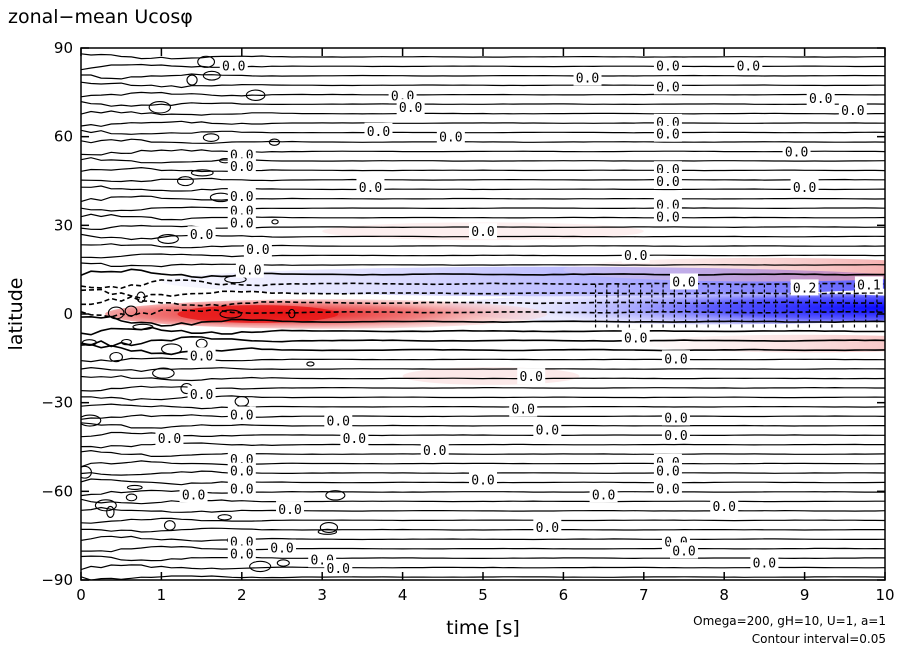  Describe the element at coordinates (805, 595) in the screenshot. I see `x-tick-label: 9` at that location.